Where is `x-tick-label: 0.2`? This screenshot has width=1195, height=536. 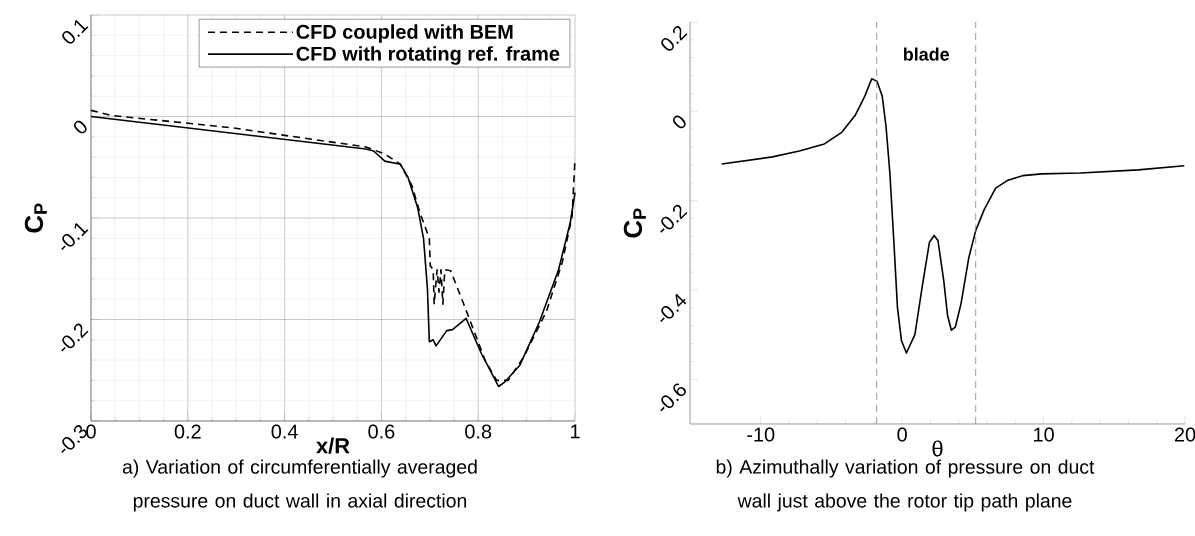
x-tick-label: 0.2 is located at coordinates (187, 431).